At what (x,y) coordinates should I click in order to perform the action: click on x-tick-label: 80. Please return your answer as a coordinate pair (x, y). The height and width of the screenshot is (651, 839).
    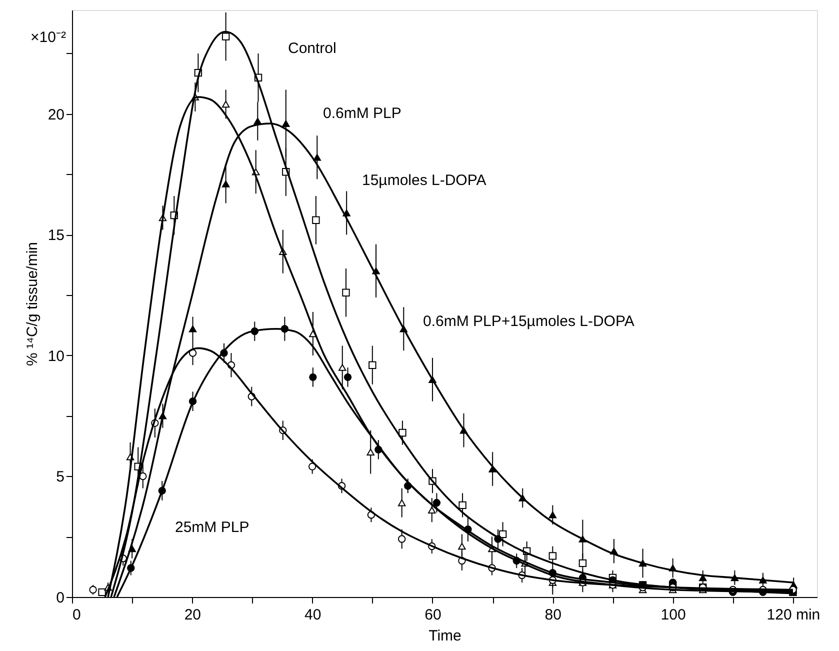
    Looking at the image, I should click on (553, 615).